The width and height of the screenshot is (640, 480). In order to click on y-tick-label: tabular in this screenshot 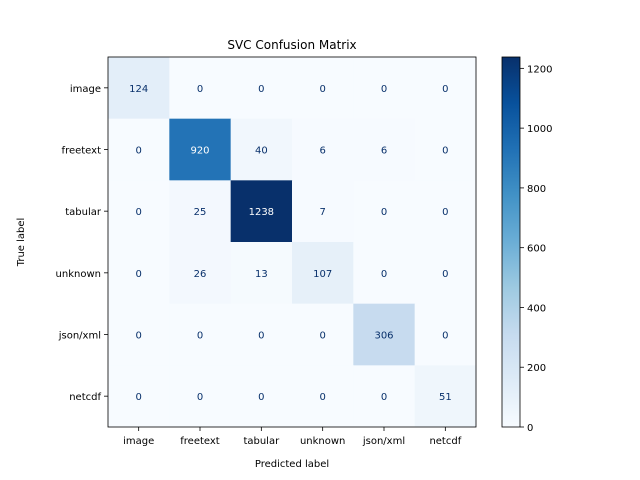, I will do `click(83, 212)`.